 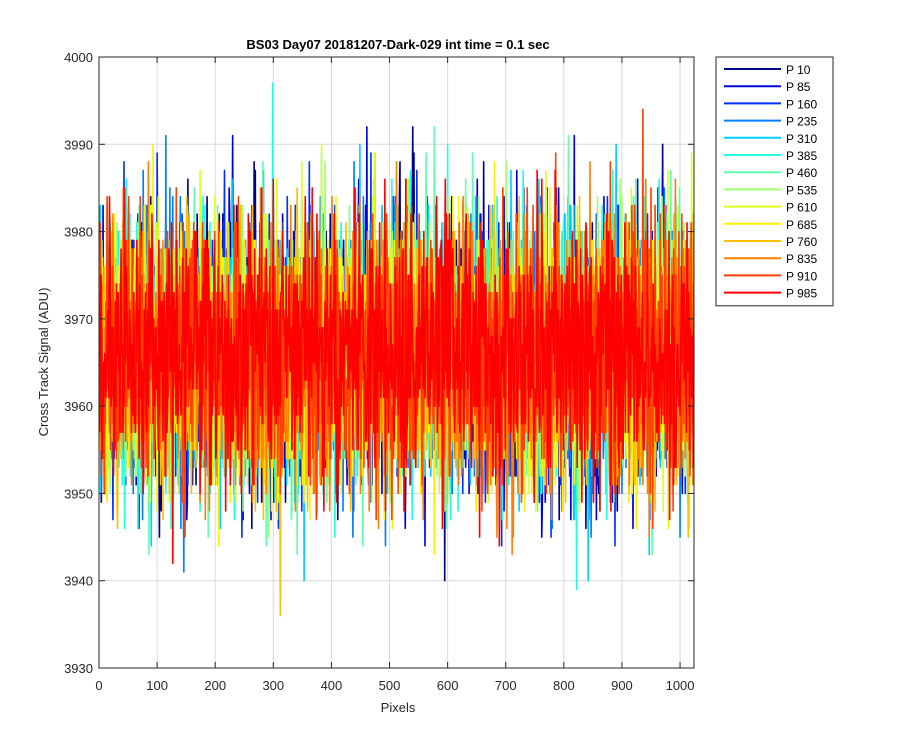 What do you see at coordinates (78, 57) in the screenshot?
I see `y-tick-label: 4000` at bounding box center [78, 57].